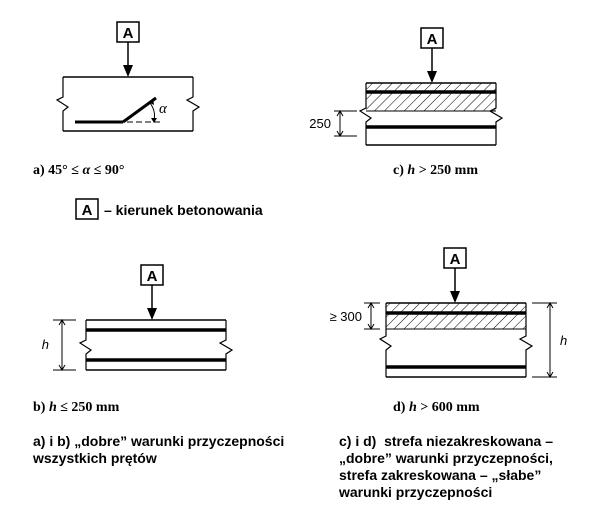 The width and height of the screenshot is (595, 520). I want to click on panel-a: A α a) 45° ≤ α ≤ 90°, so click(117, 99).